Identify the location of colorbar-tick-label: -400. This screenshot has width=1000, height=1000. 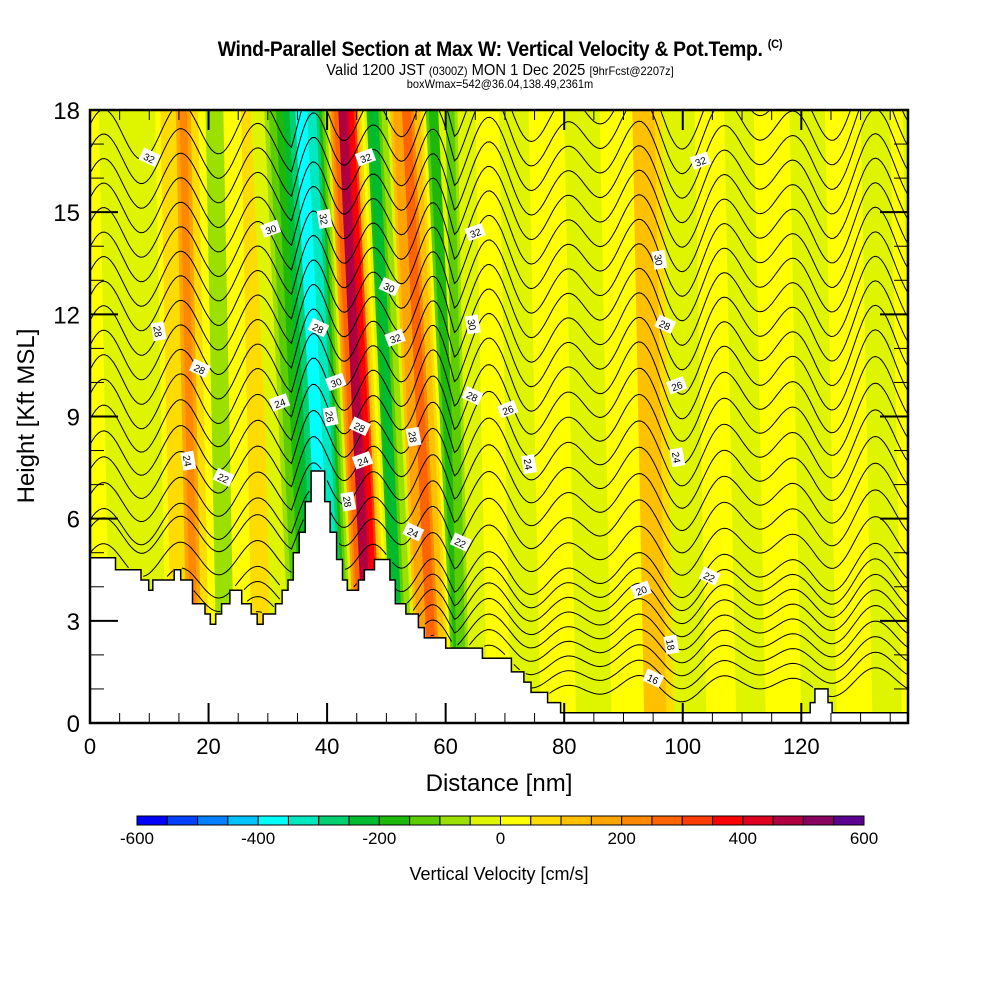
(258, 838).